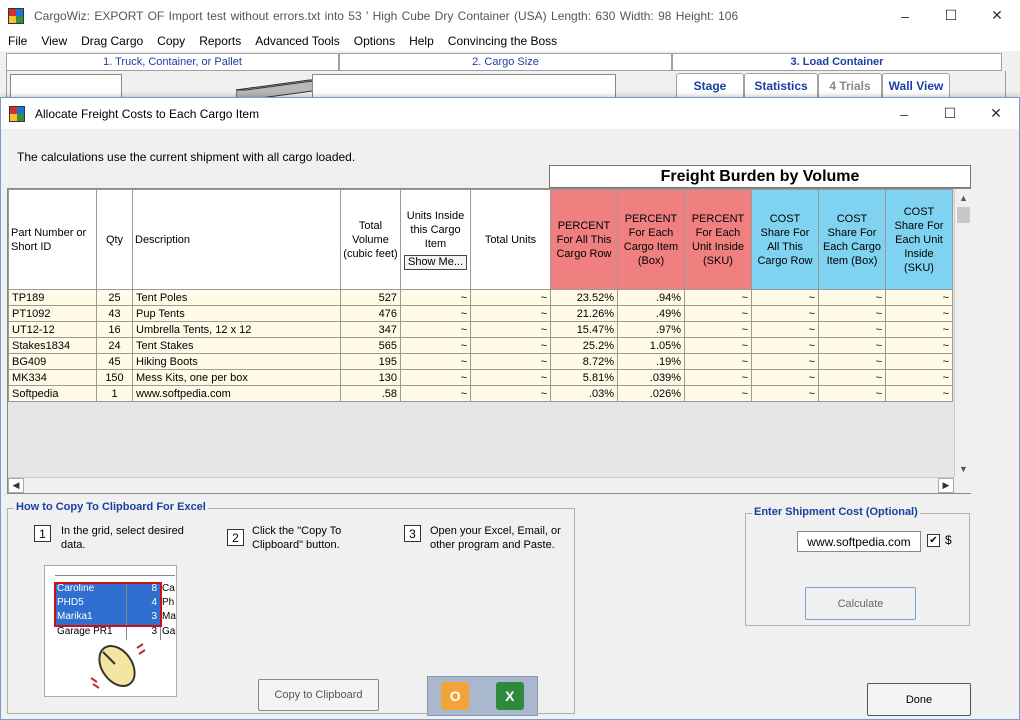 This screenshot has height=720, width=1020. Describe the element at coordinates (112, 41) in the screenshot. I see `menu-drag-cargo: Drag Cargo` at that location.